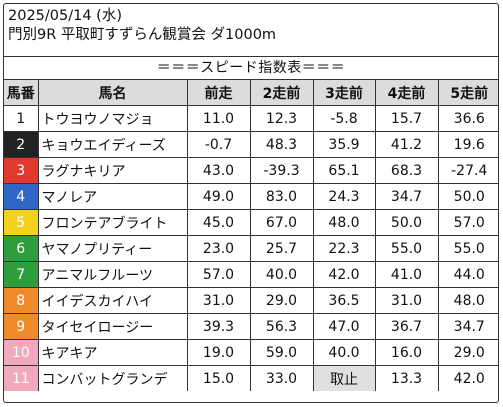 Image resolution: width=503 pixels, height=407 pixels. What do you see at coordinates (218, 248) in the screenshot?
I see `speed-index-cell: 23.0` at bounding box center [218, 248].